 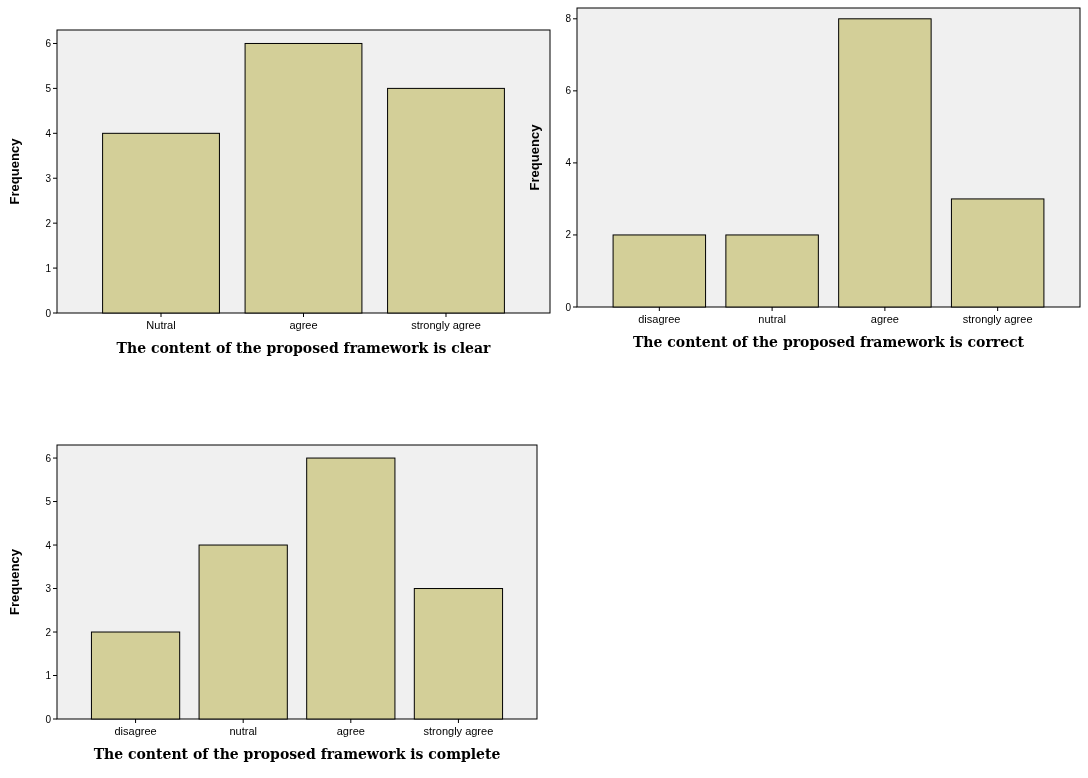 What do you see at coordinates (161, 325) in the screenshot?
I see `x-tick-label: Nutral` at bounding box center [161, 325].